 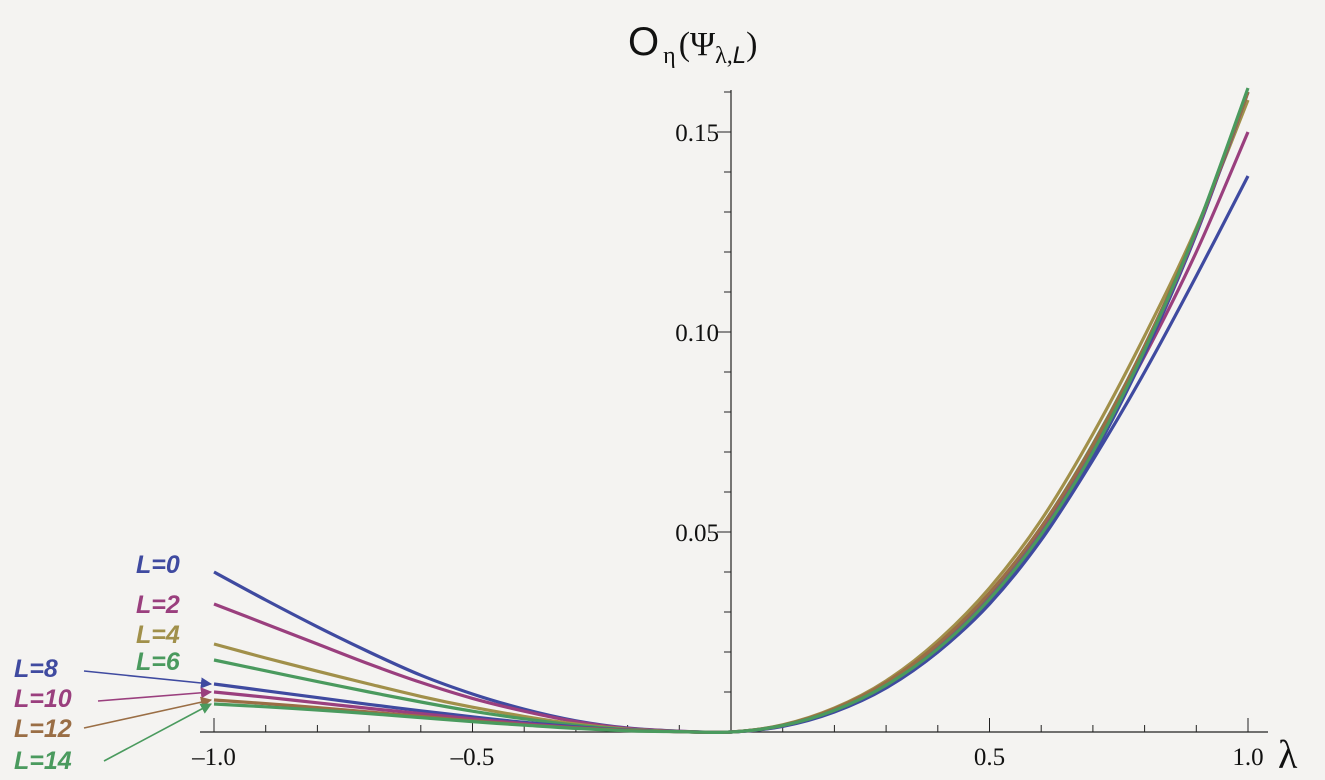 What do you see at coordinates (669, 56) in the screenshot?
I see `y-axis-title-sub-eta: η` at bounding box center [669, 56].